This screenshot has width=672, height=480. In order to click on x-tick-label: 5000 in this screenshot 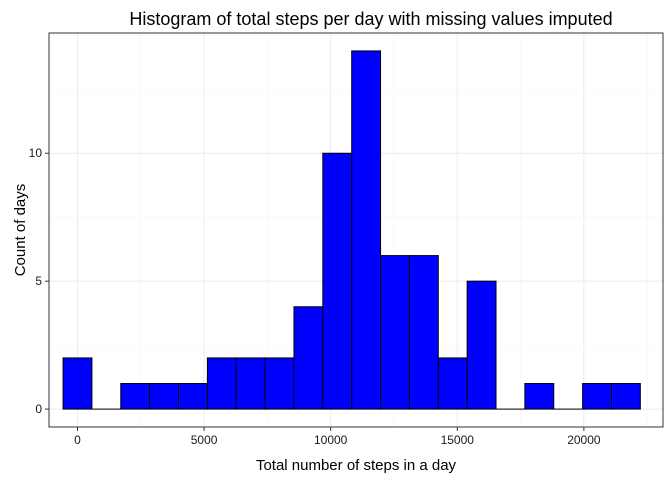, I will do `click(204, 440)`.